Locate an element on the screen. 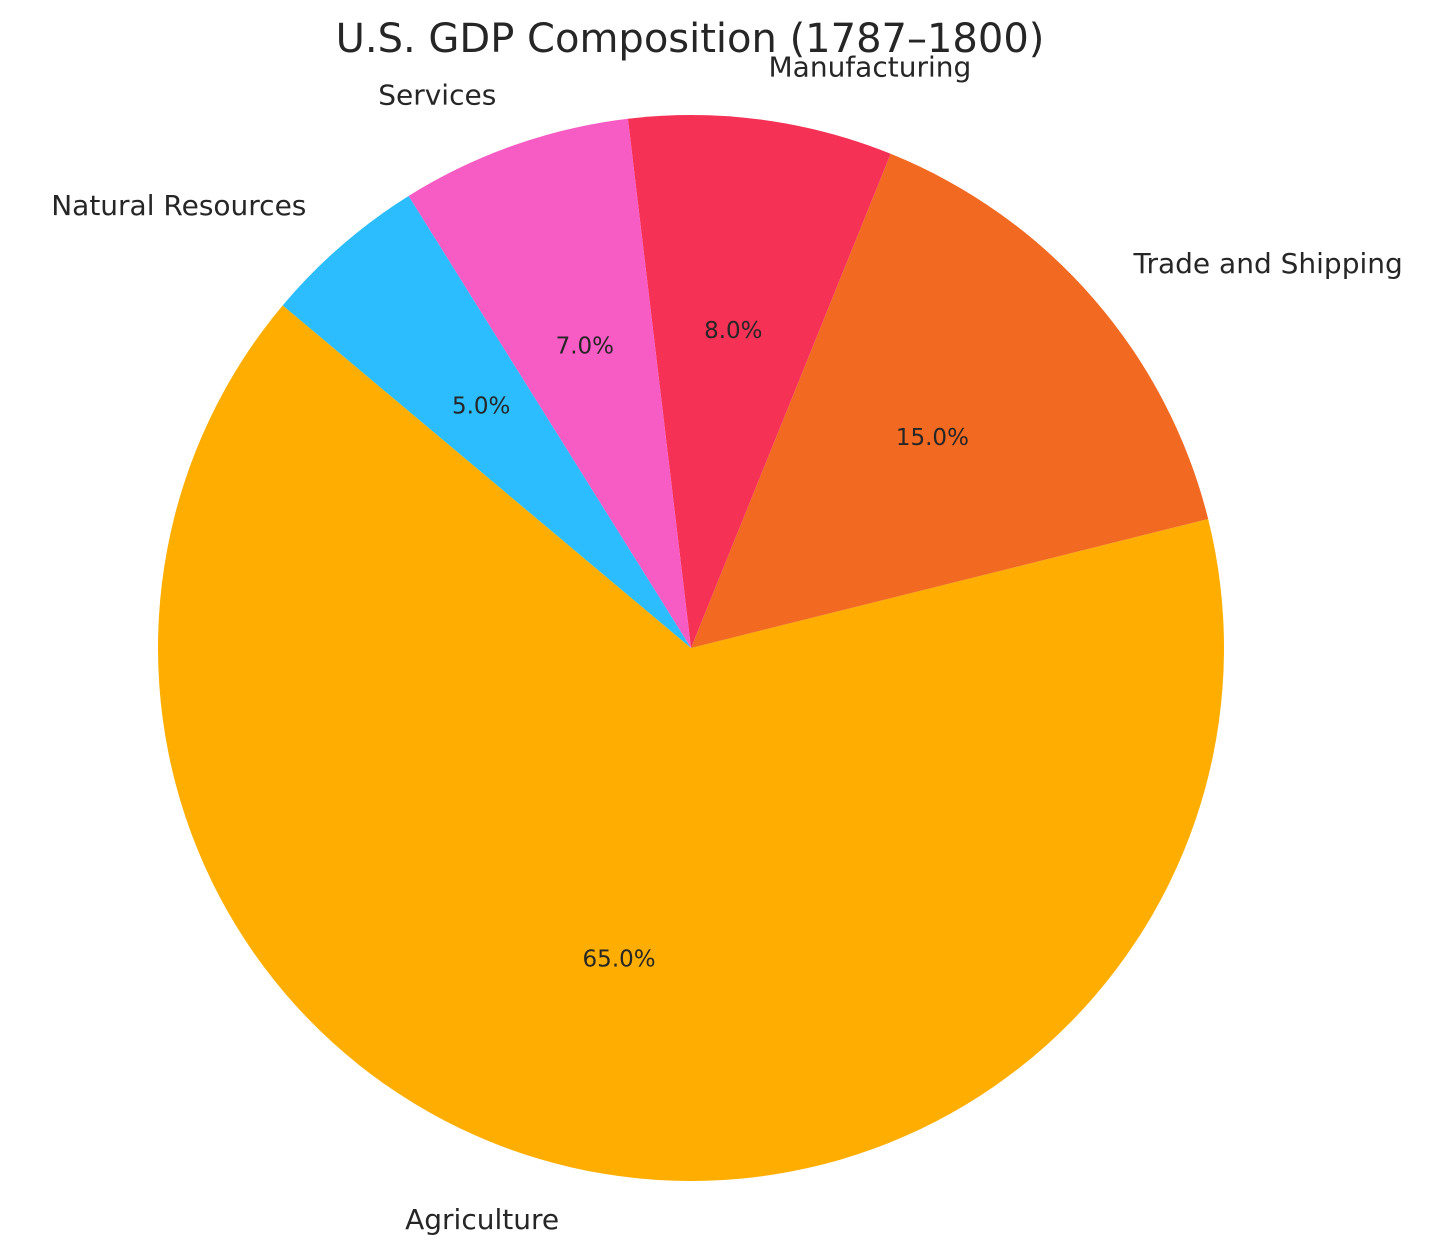 The image size is (1456, 1255). slice-label-services: Services is located at coordinates (437, 95).